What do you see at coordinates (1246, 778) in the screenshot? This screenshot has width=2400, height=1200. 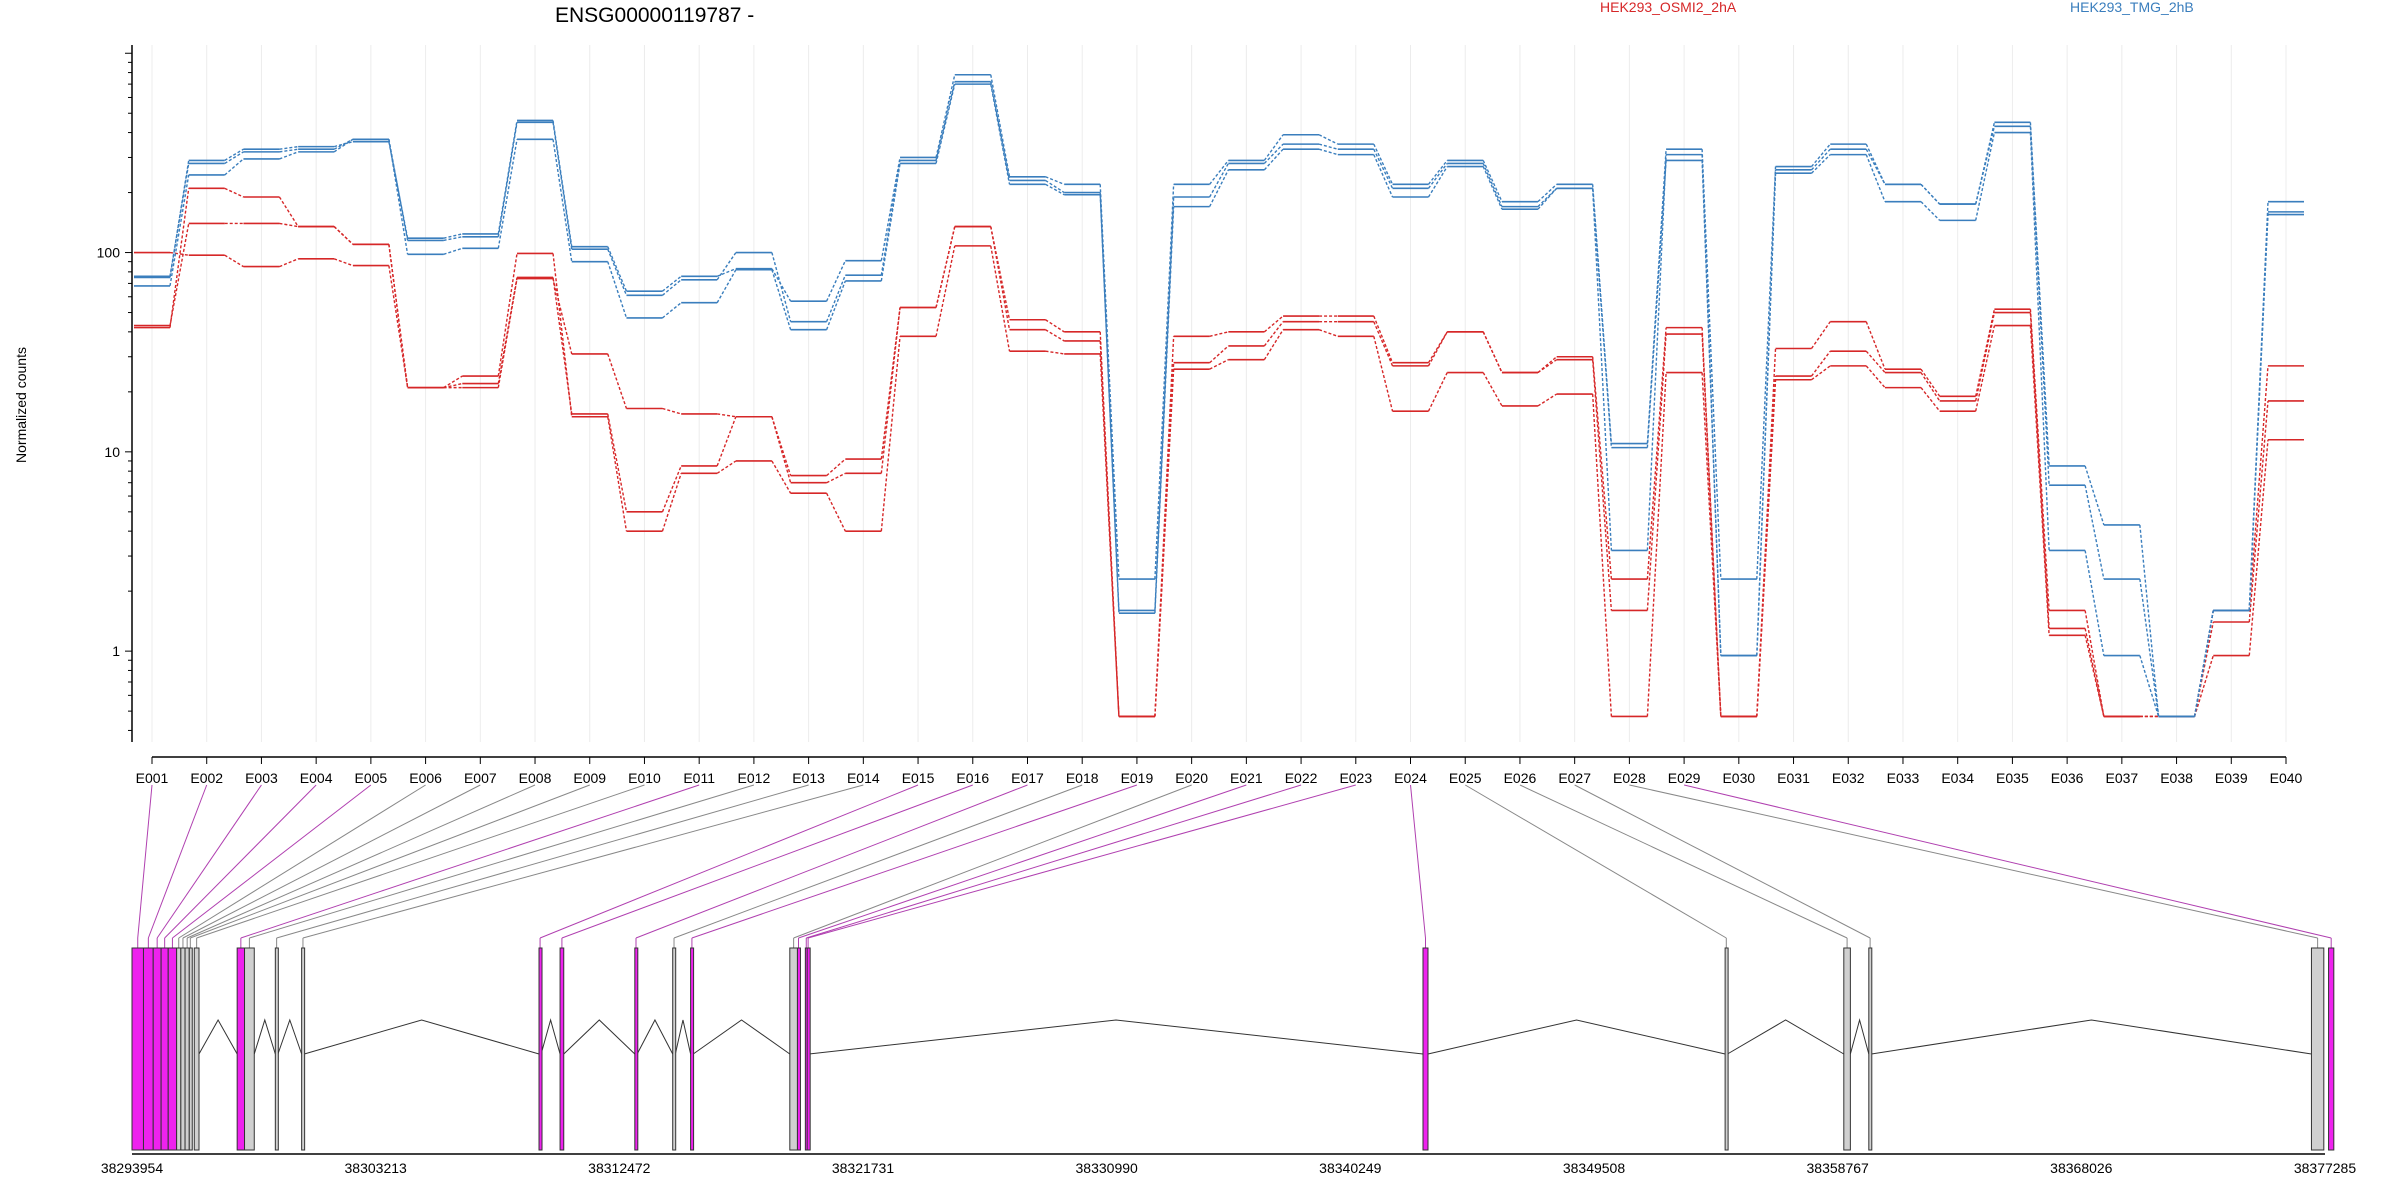 I see `x-tick-label-e021: E021` at bounding box center [1246, 778].